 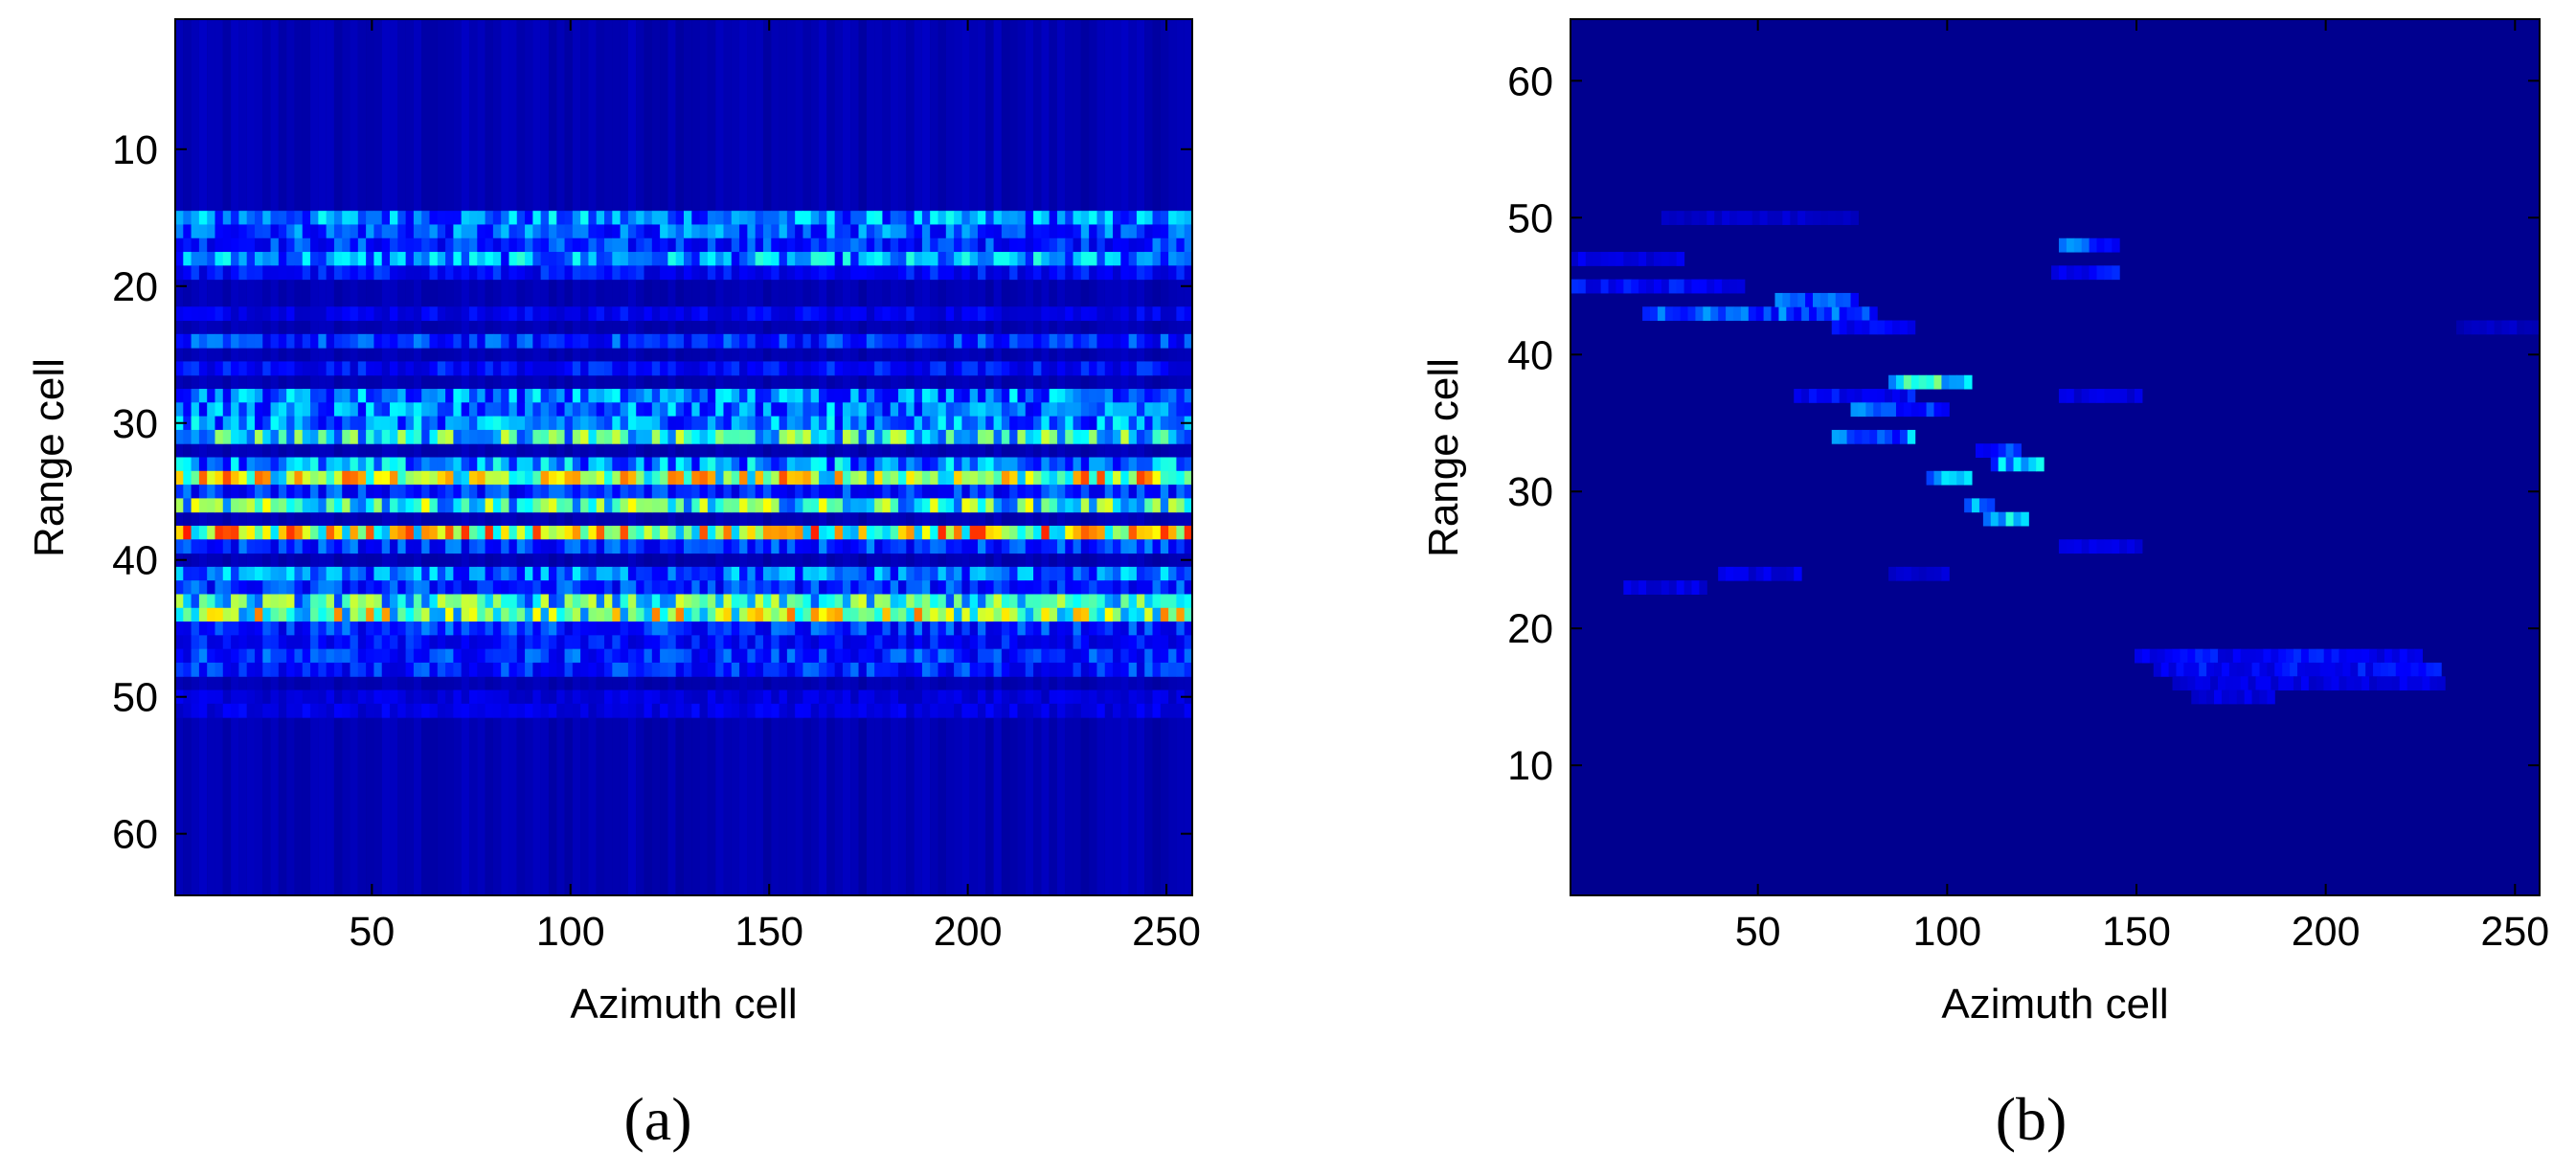 What do you see at coordinates (1758, 932) in the screenshot?
I see `x-tick-label: 50` at bounding box center [1758, 932].